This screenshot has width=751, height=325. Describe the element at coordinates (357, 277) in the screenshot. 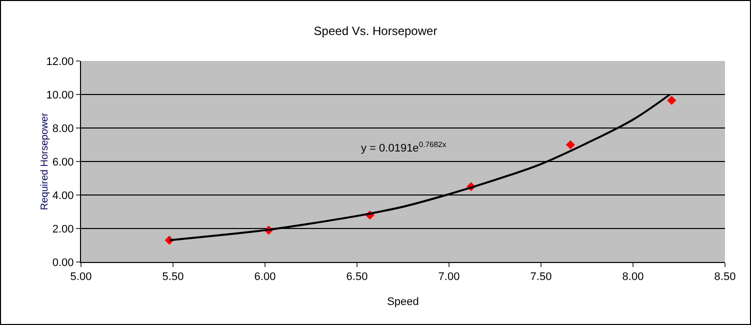

I see `x-tick-label: 6.50` at that location.